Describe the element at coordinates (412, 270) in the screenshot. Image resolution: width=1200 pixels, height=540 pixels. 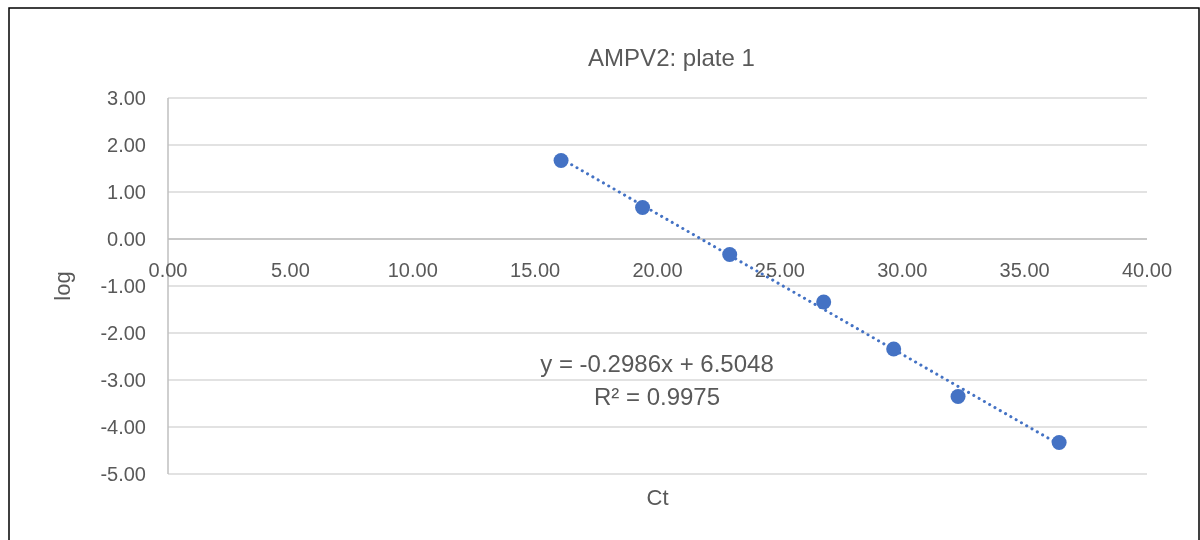
I see `x-tick-label: 10.00` at that location.